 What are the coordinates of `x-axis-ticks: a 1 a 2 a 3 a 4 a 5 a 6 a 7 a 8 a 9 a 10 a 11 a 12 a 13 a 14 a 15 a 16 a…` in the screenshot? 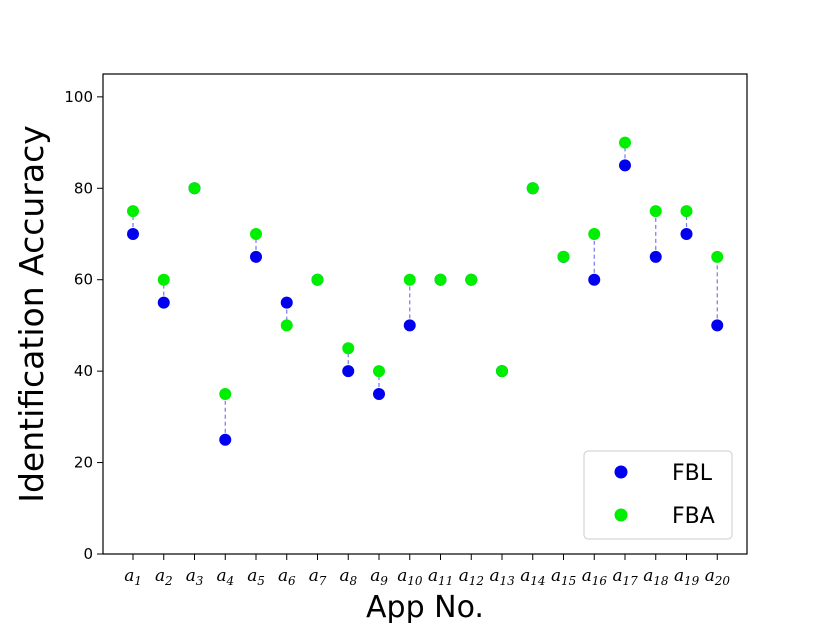 It's located at (427, 571).